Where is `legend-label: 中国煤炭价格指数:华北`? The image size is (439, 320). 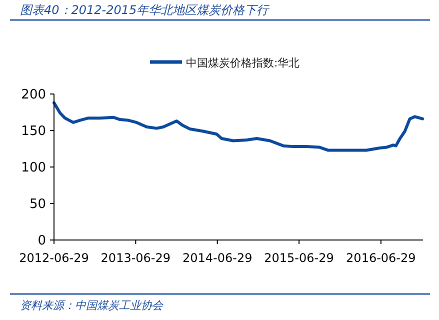
legend-label: 中国煤炭价格指数:华北 is located at coordinates (243, 63).